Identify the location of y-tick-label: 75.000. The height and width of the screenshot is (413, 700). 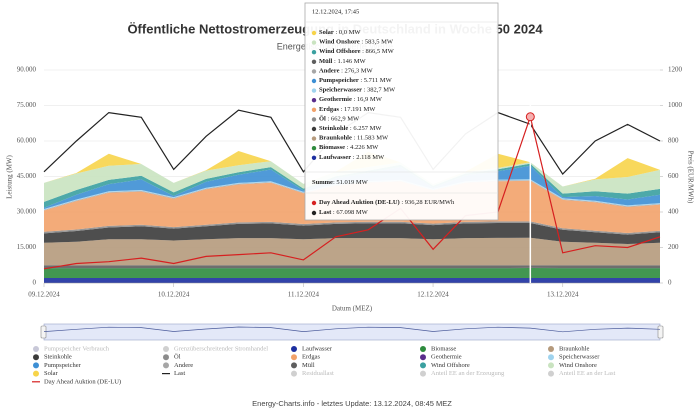
(27, 105).